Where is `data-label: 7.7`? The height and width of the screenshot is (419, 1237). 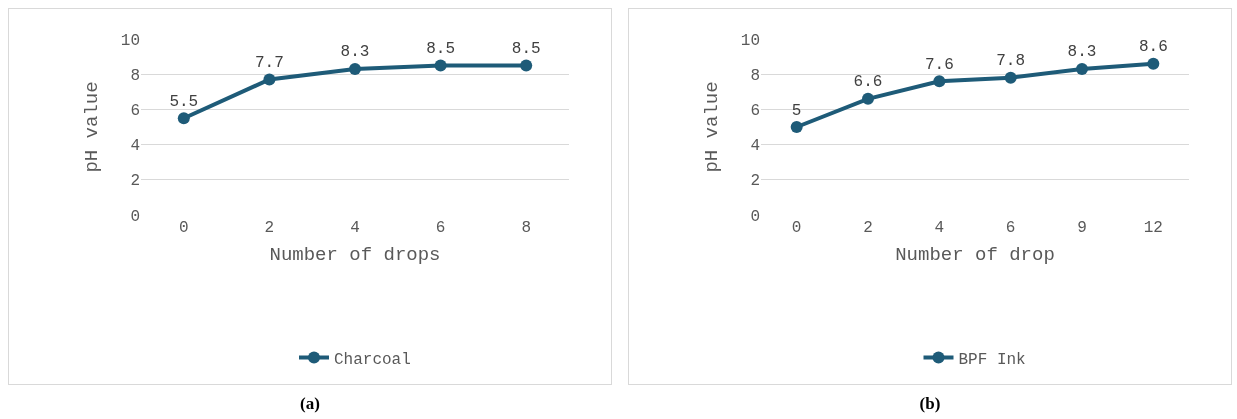
data-label: 7.7 is located at coordinates (269, 62).